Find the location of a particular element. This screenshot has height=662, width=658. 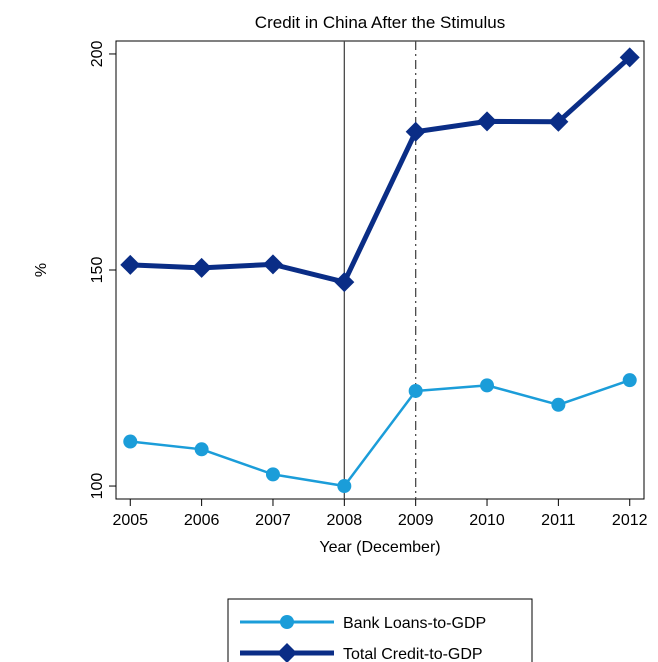

x-tick-label: 2010 is located at coordinates (487, 520).